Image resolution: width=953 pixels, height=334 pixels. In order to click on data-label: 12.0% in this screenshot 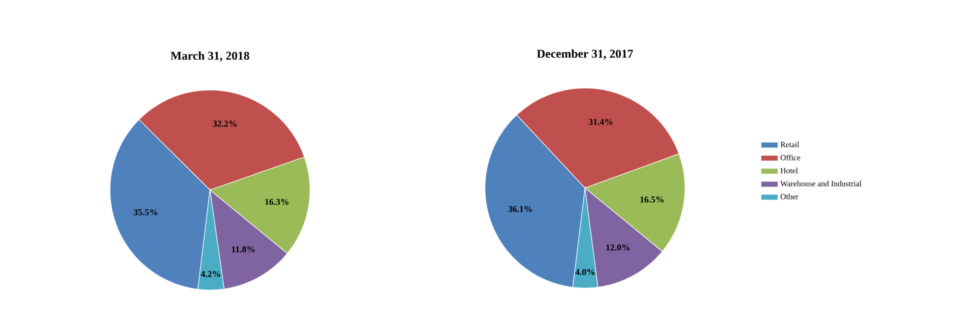, I will do `click(618, 247)`.